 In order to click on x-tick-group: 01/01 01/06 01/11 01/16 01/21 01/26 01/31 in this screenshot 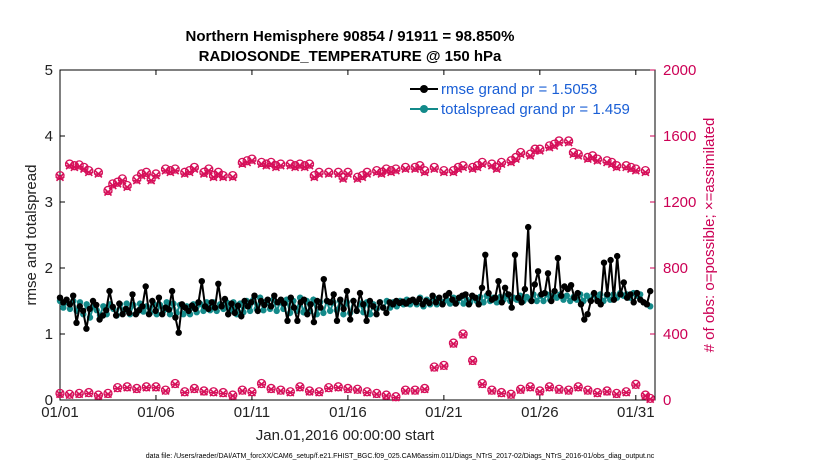, I will do `click(347, 412)`.